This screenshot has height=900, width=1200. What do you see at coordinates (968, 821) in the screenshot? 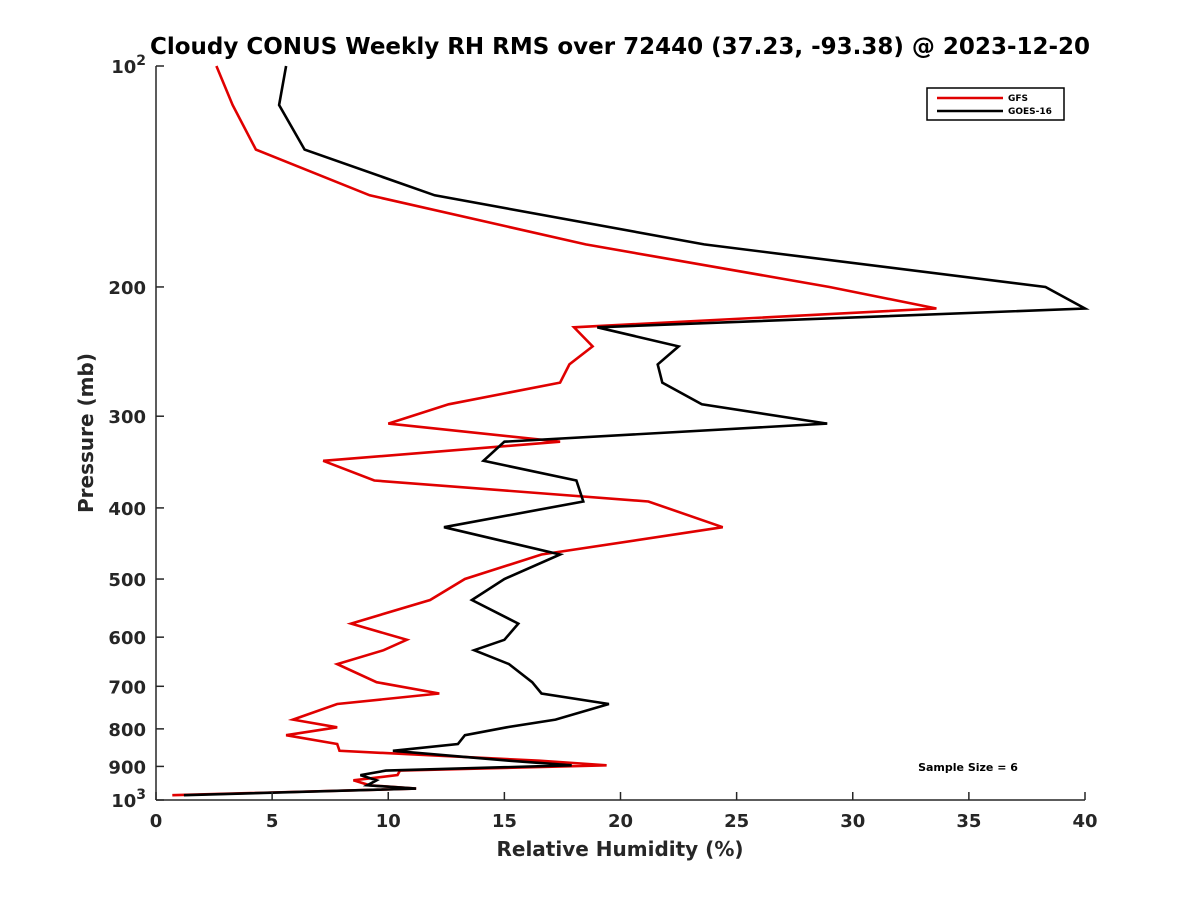
I see `x-tick-label: 35` at bounding box center [968, 821].